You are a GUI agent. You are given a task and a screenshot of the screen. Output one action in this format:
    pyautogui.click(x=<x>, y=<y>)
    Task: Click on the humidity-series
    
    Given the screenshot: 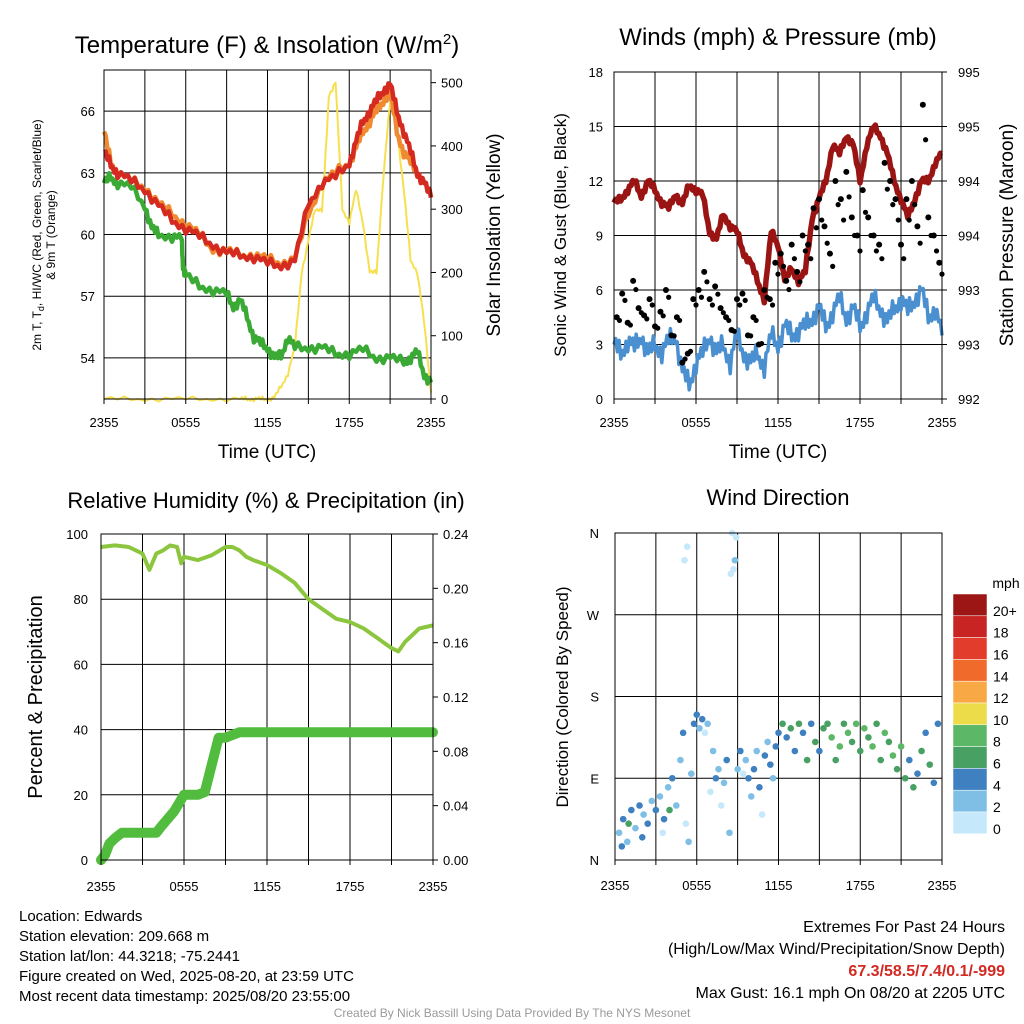 What is the action you would take?
    pyautogui.click(x=267, y=704)
    